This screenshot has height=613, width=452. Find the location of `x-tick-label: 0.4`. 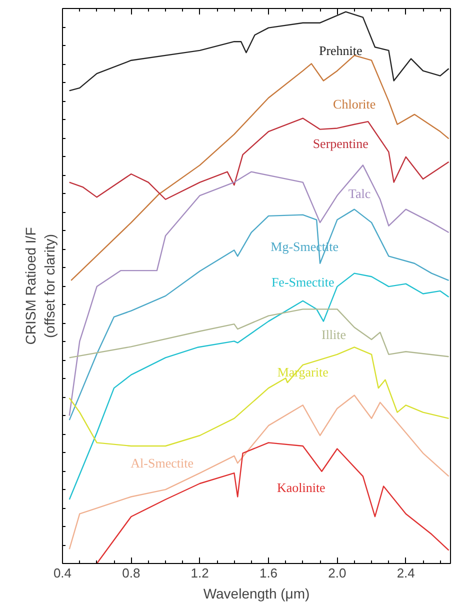

x-tick-label: 0.4 is located at coordinates (62, 573).